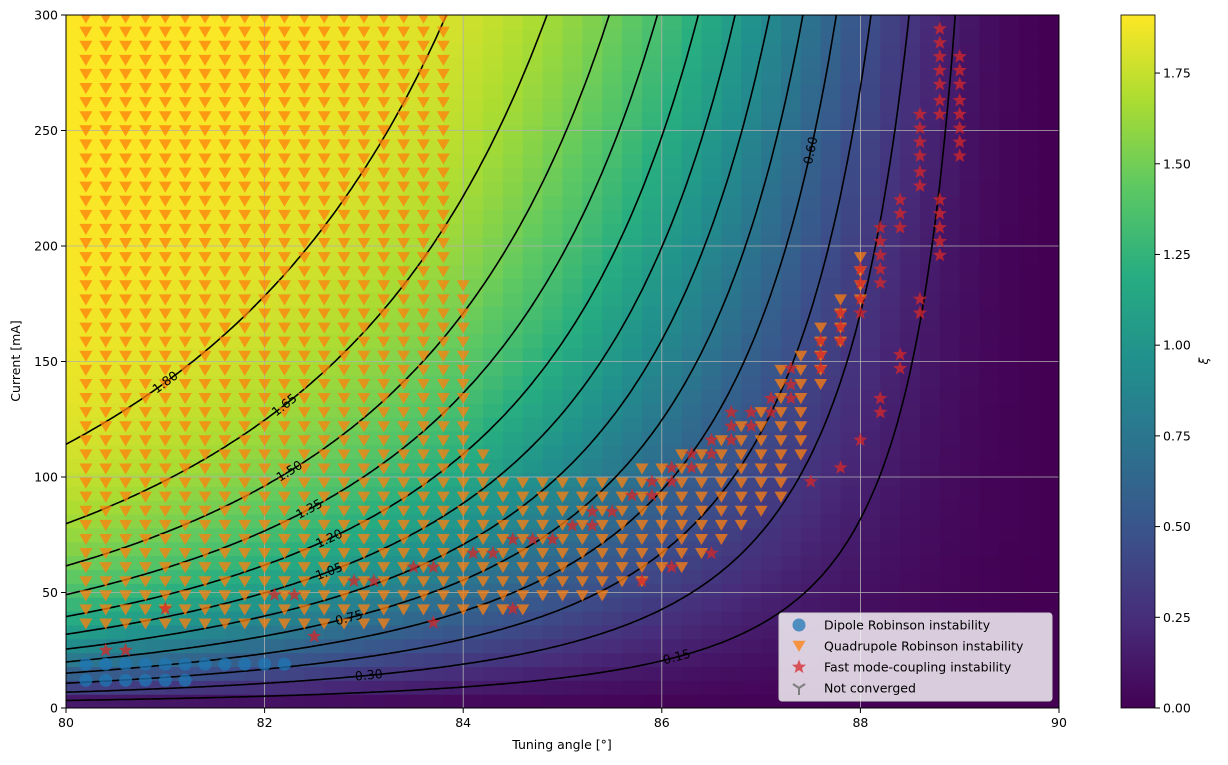 The height and width of the screenshot is (765, 1228). I want to click on colorbar-tick-label: 1.25, so click(1177, 254).